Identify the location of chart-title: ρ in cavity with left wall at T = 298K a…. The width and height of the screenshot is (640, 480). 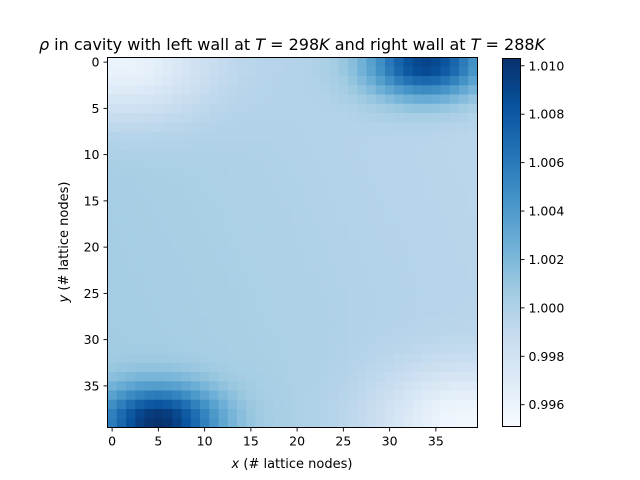
(293, 44).